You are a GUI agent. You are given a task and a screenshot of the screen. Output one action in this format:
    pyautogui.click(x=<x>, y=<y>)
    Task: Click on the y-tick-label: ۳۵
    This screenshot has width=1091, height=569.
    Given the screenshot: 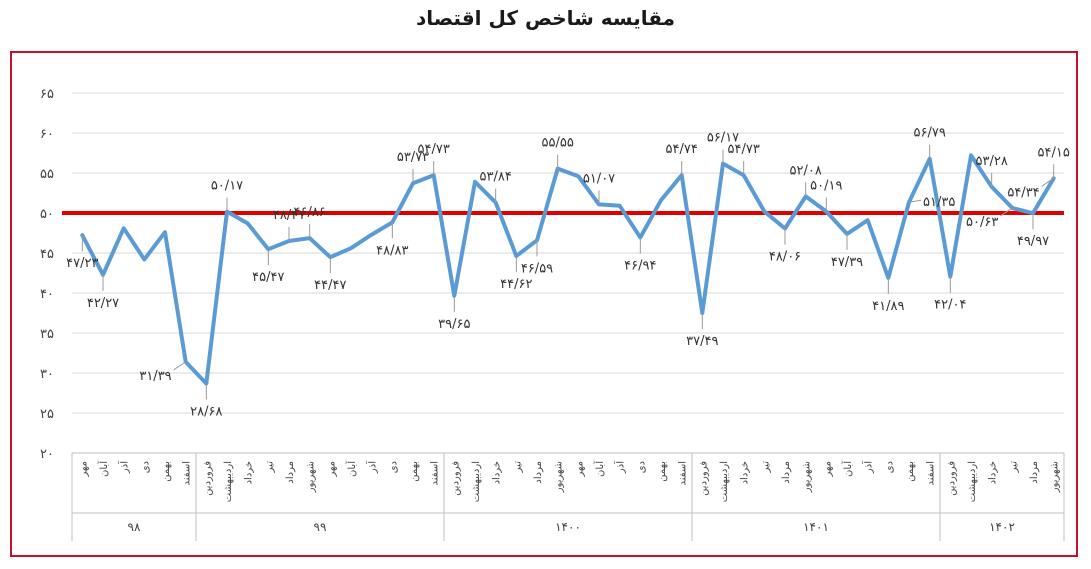 What is the action you would take?
    pyautogui.click(x=47, y=334)
    